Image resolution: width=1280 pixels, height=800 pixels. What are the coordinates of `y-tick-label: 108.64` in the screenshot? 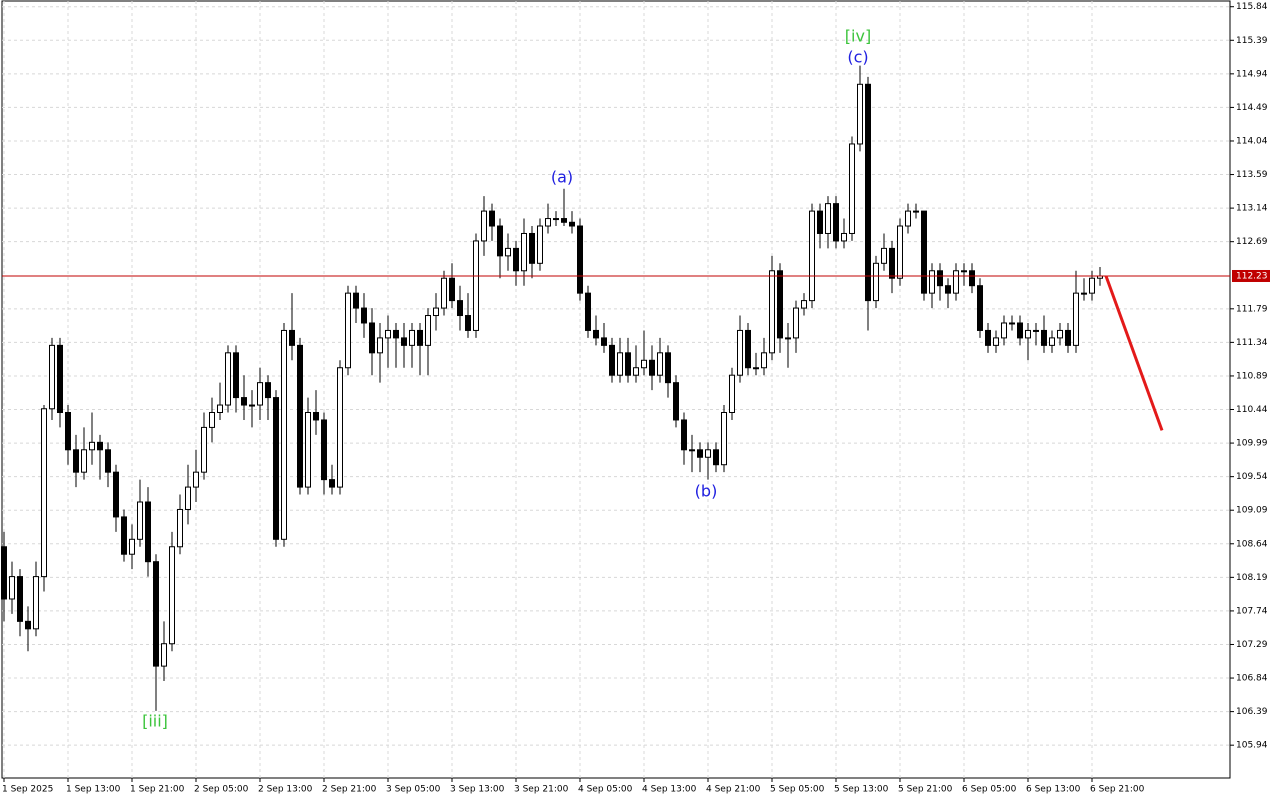 It's located at (1252, 544).